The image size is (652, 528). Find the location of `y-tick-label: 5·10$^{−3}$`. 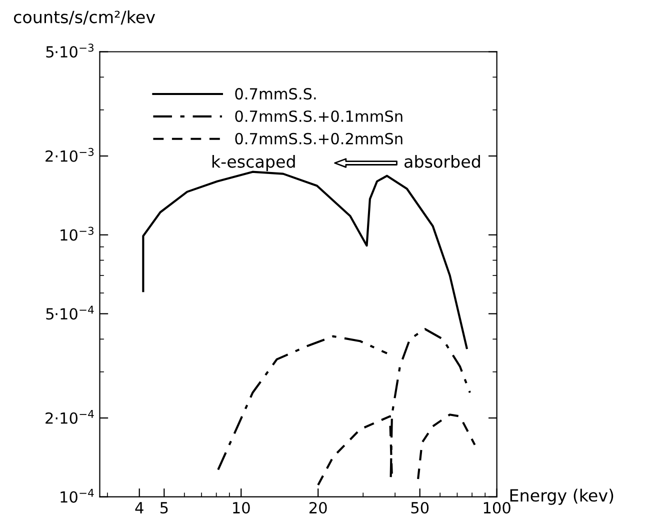

y-tick-label: 5·10$^{−3}$ is located at coordinates (70, 51).